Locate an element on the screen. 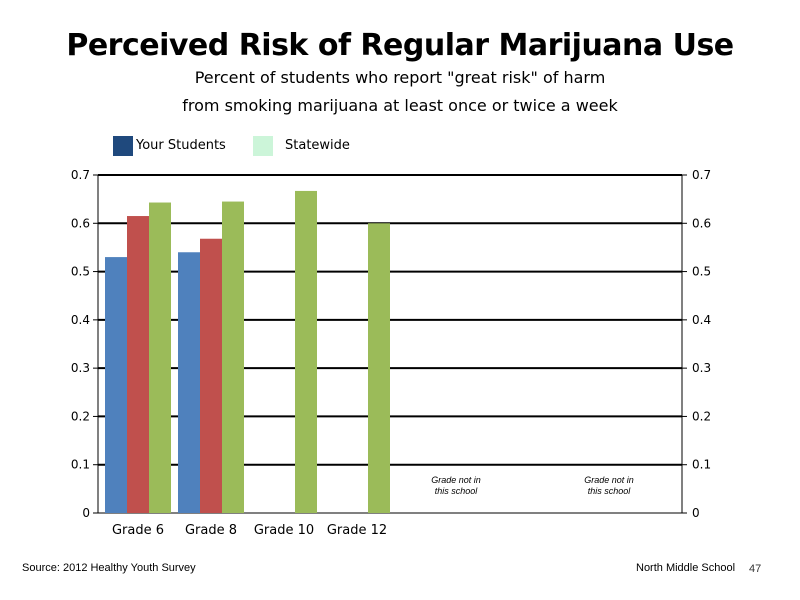  x-tick-label: Grade 12 is located at coordinates (357, 530).